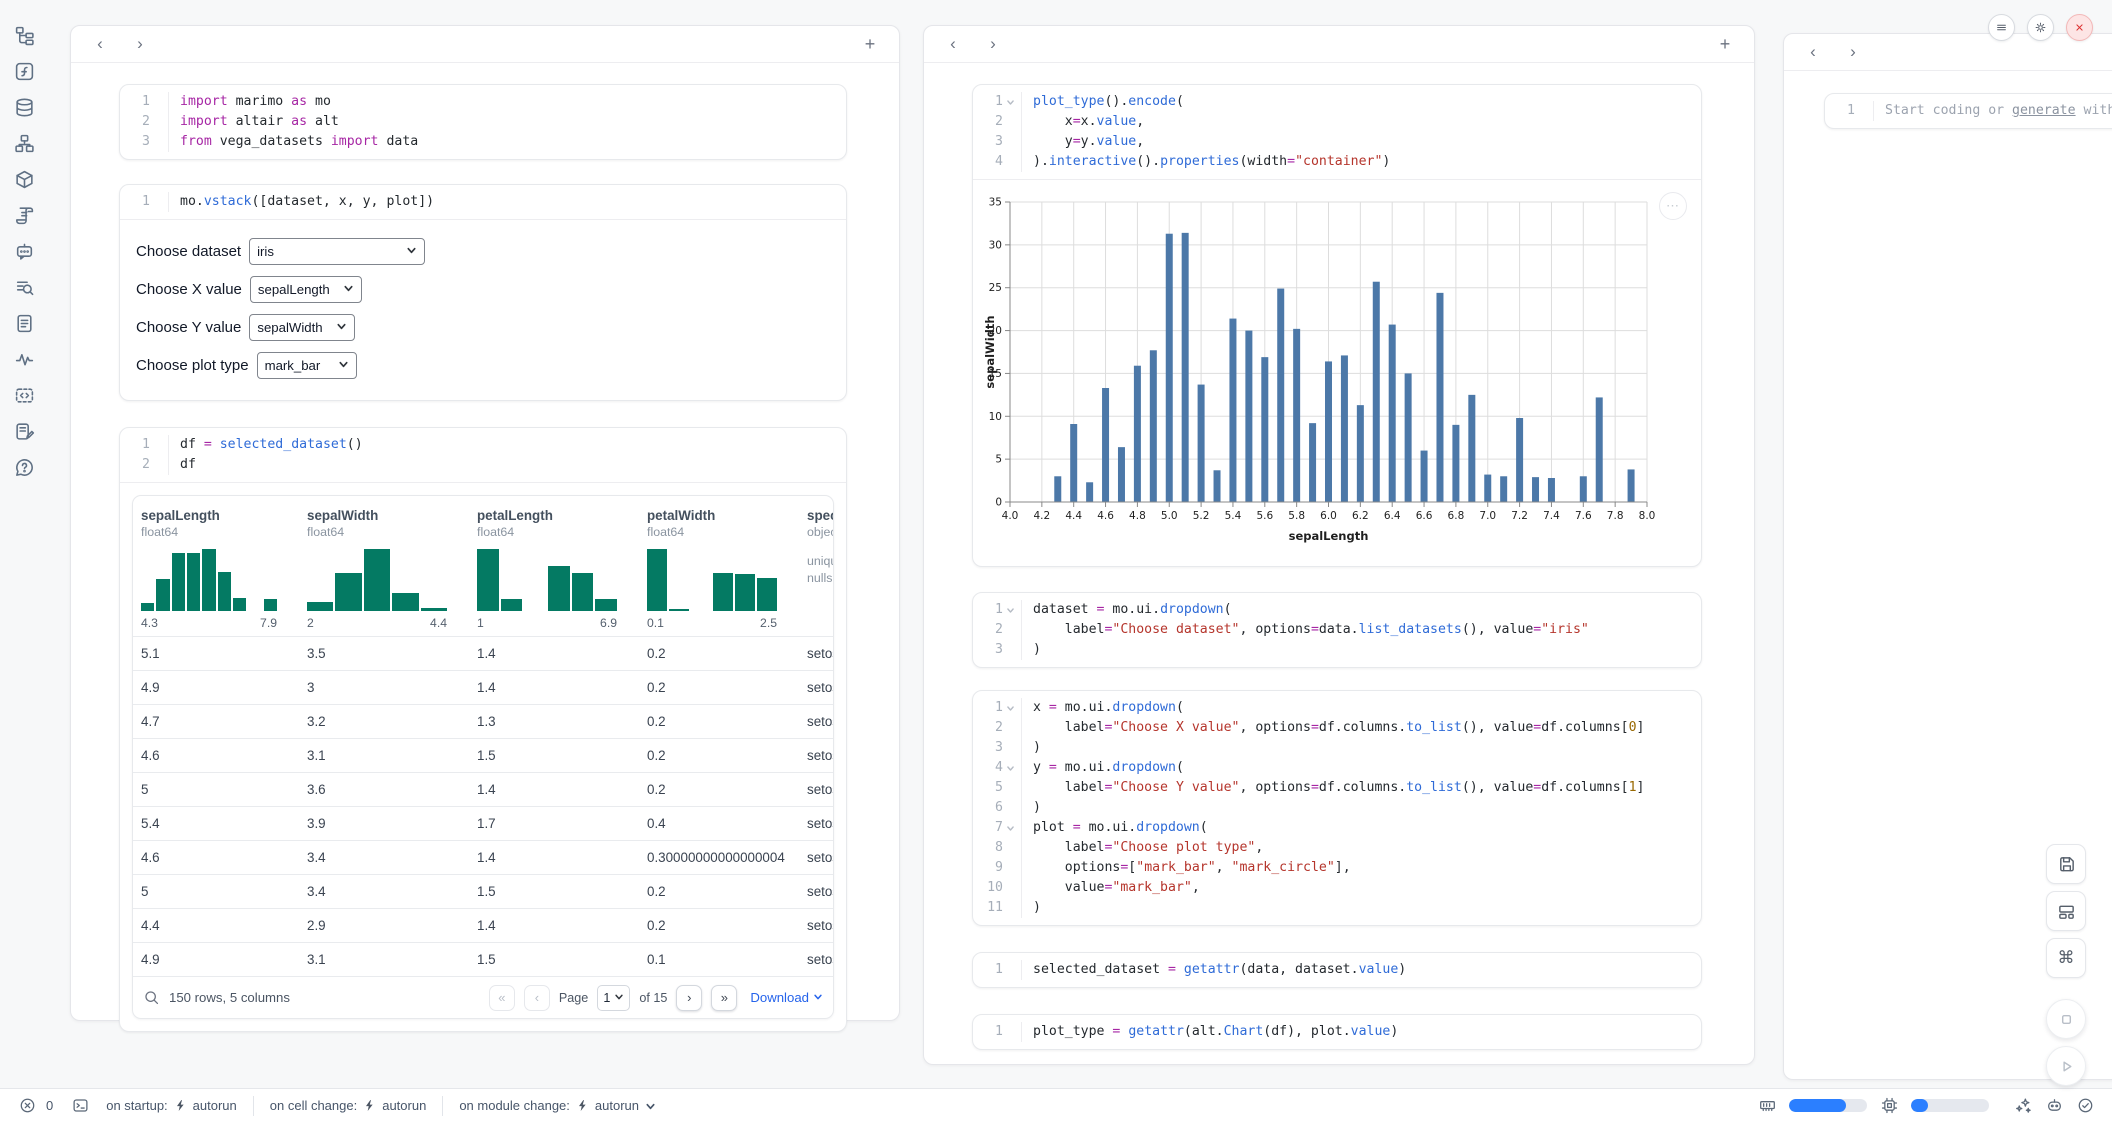 The width and height of the screenshot is (2112, 1122). What do you see at coordinates (1337, 868) in the screenshot?
I see `code-line: 9 options=["mark_bar", "mark_circle"],` at bounding box center [1337, 868].